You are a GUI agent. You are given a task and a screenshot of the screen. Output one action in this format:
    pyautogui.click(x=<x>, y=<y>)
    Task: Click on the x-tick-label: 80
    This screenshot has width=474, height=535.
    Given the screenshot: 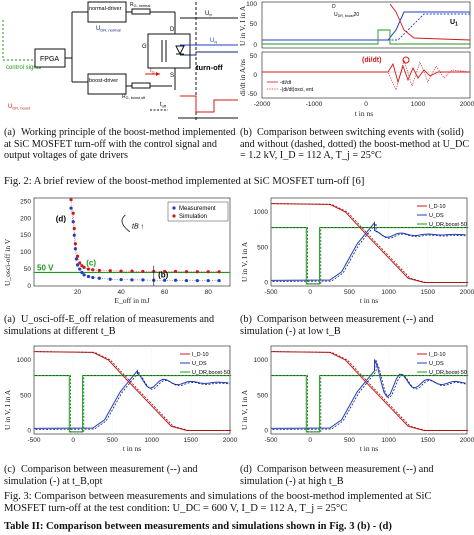 What is the action you would take?
    pyautogui.click(x=209, y=292)
    